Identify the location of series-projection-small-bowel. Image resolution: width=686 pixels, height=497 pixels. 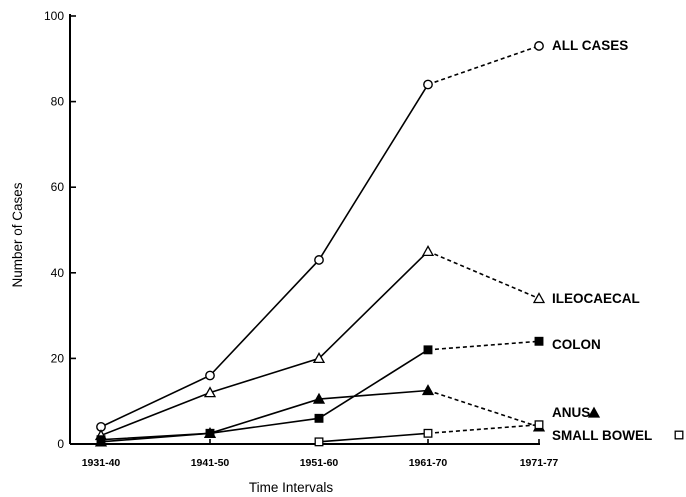
(483, 429).